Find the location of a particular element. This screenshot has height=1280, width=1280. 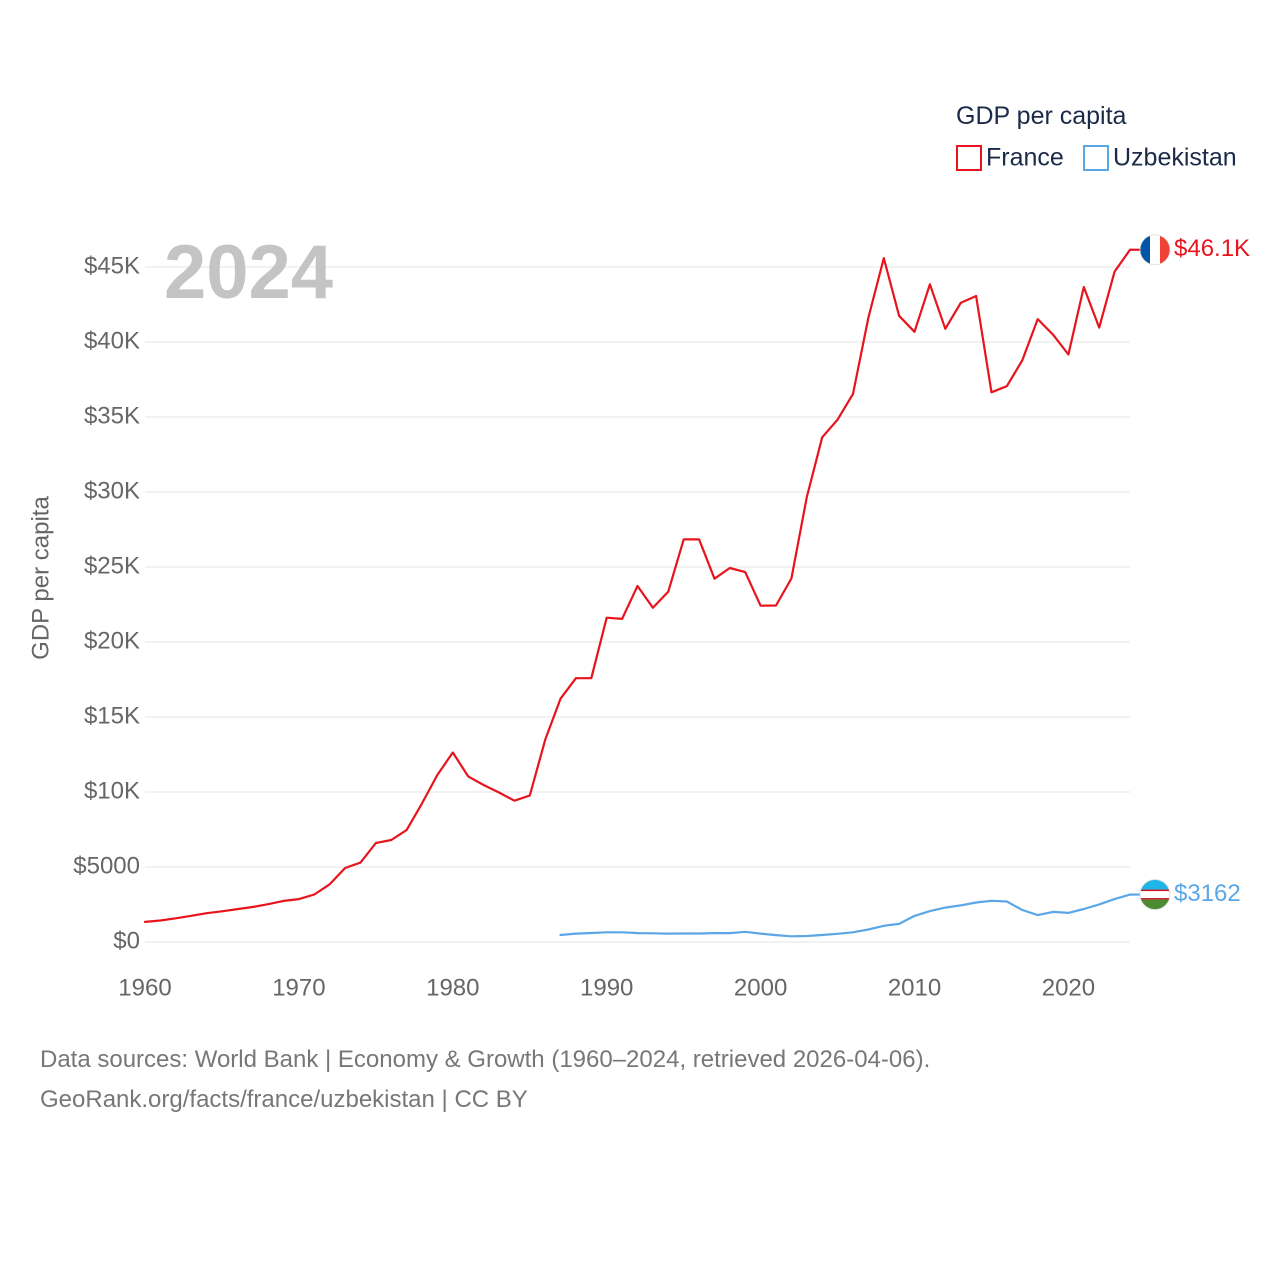

x-tick-label: 1960 is located at coordinates (144, 987).